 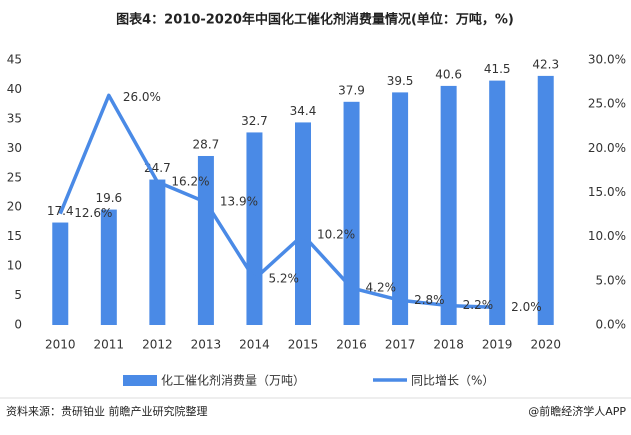 What do you see at coordinates (400, 81) in the screenshot?
I see `bar-label: 39.5` at bounding box center [400, 81].